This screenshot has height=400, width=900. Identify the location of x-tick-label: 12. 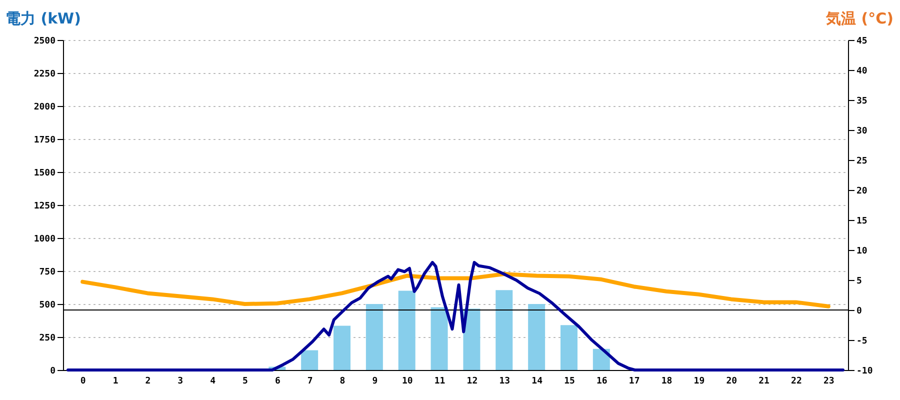
(472, 381).